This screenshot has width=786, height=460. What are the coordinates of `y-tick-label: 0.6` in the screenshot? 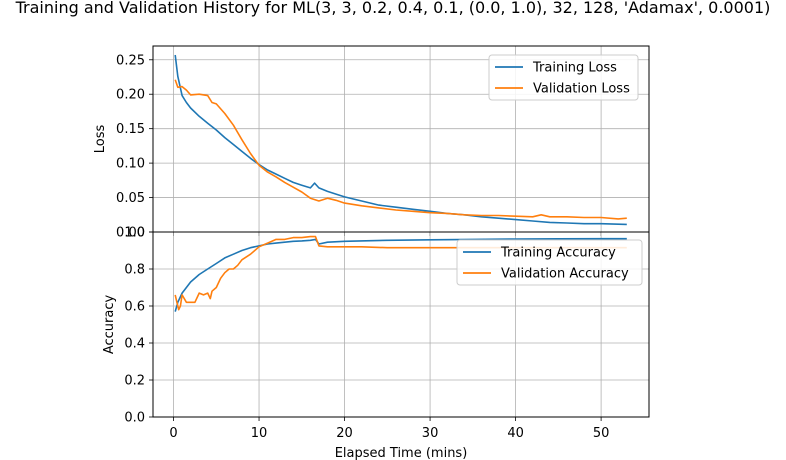 It's located at (134, 307).